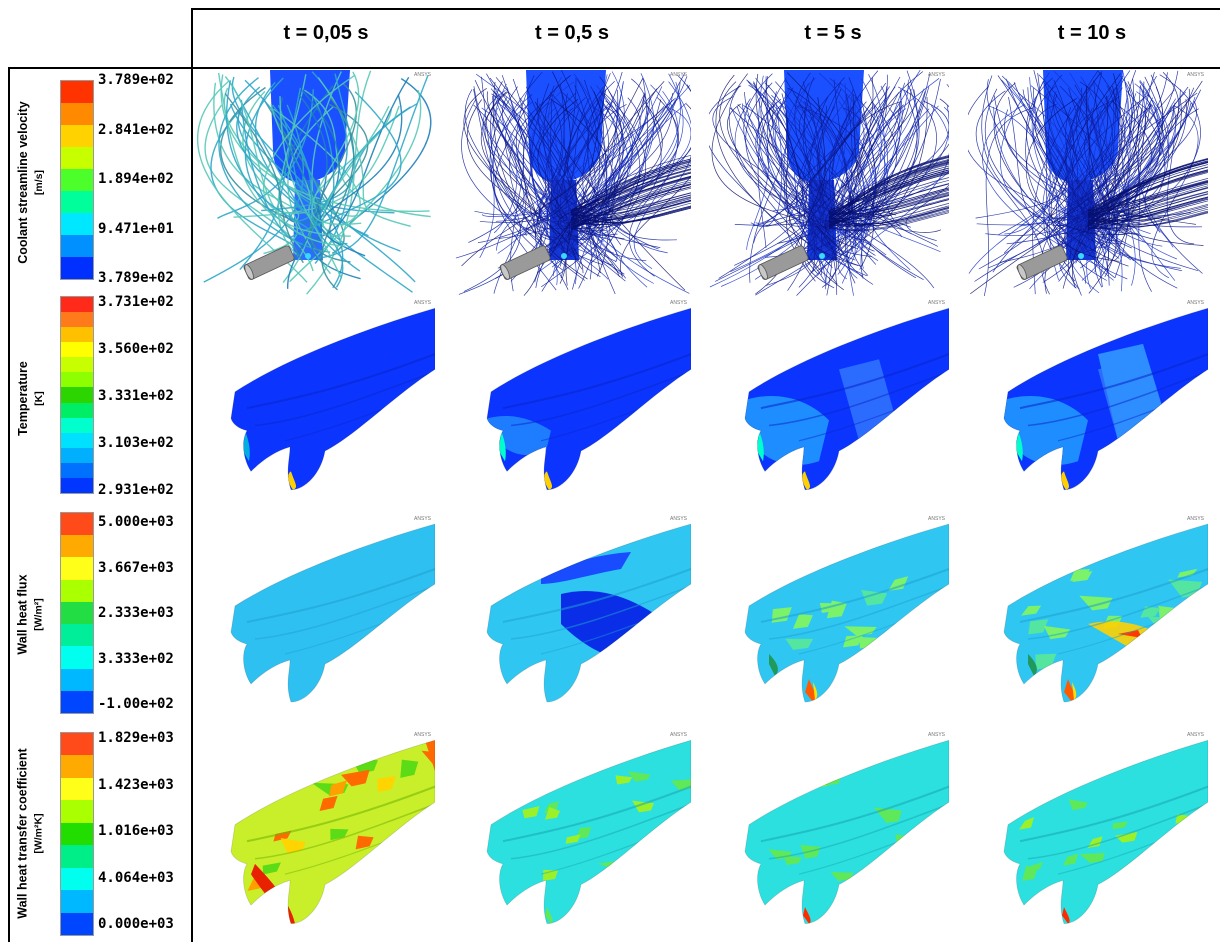  What do you see at coordinates (22, 615) in the screenshot?
I see `row-title: Wall heat flux` at bounding box center [22, 615].